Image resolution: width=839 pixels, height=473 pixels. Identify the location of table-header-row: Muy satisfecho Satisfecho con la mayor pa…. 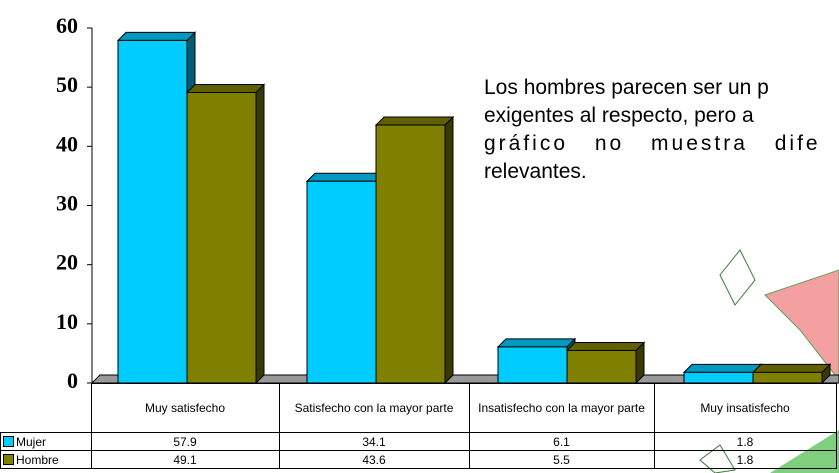
(418, 408).